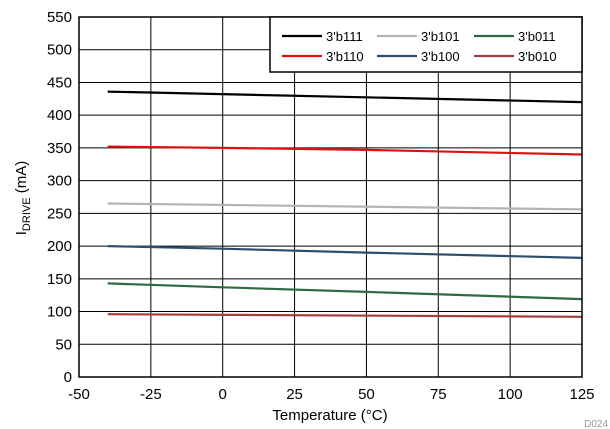  I want to click on y-tick-labels: 0 50 100 150 200 250 300 350 400 450 500 550, so click(59, 197).